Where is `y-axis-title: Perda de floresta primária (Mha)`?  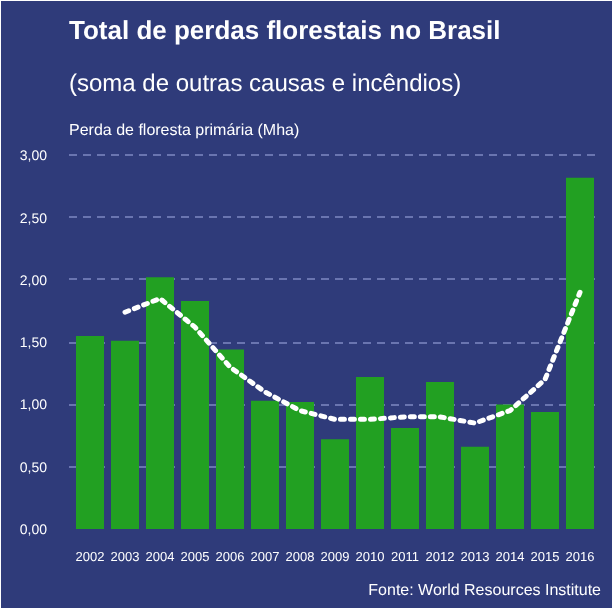
y-axis-title: Perda de floresta primária (Mha) is located at coordinates (184, 130).